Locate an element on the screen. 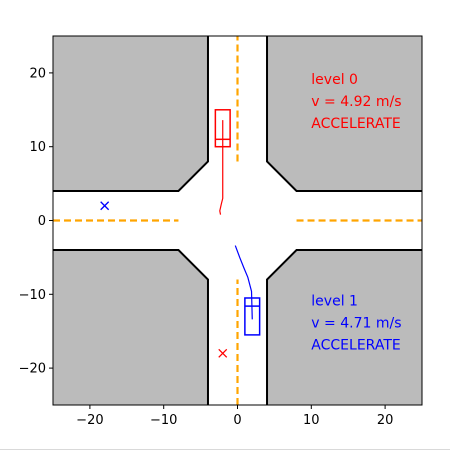  y-tick-label-4: 20 is located at coordinates (37, 73).